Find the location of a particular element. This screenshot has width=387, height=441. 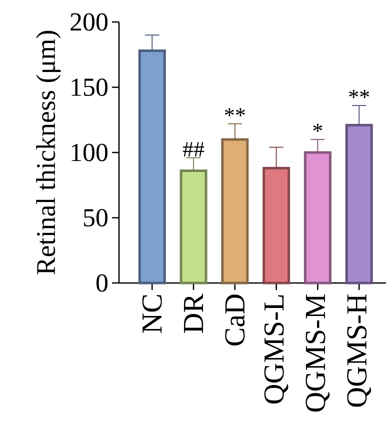

y-tick-label: 100 is located at coordinates (90, 153).